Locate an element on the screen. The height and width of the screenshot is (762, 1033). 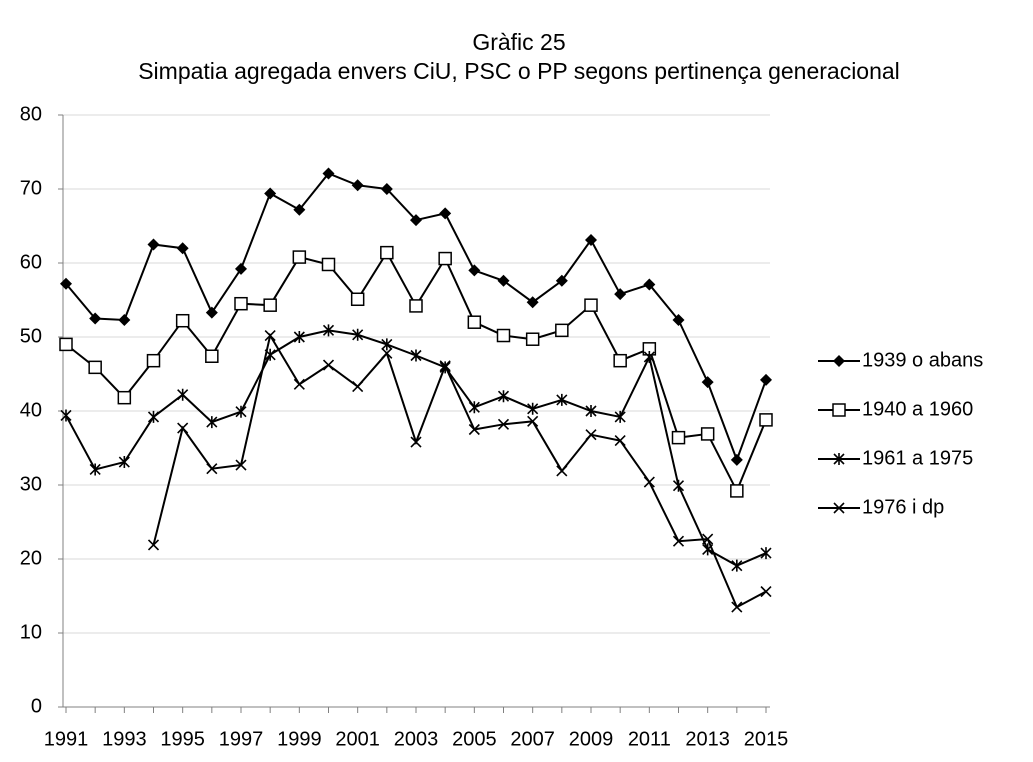
legend-label: 1961 a 1975 is located at coordinates (917, 458).